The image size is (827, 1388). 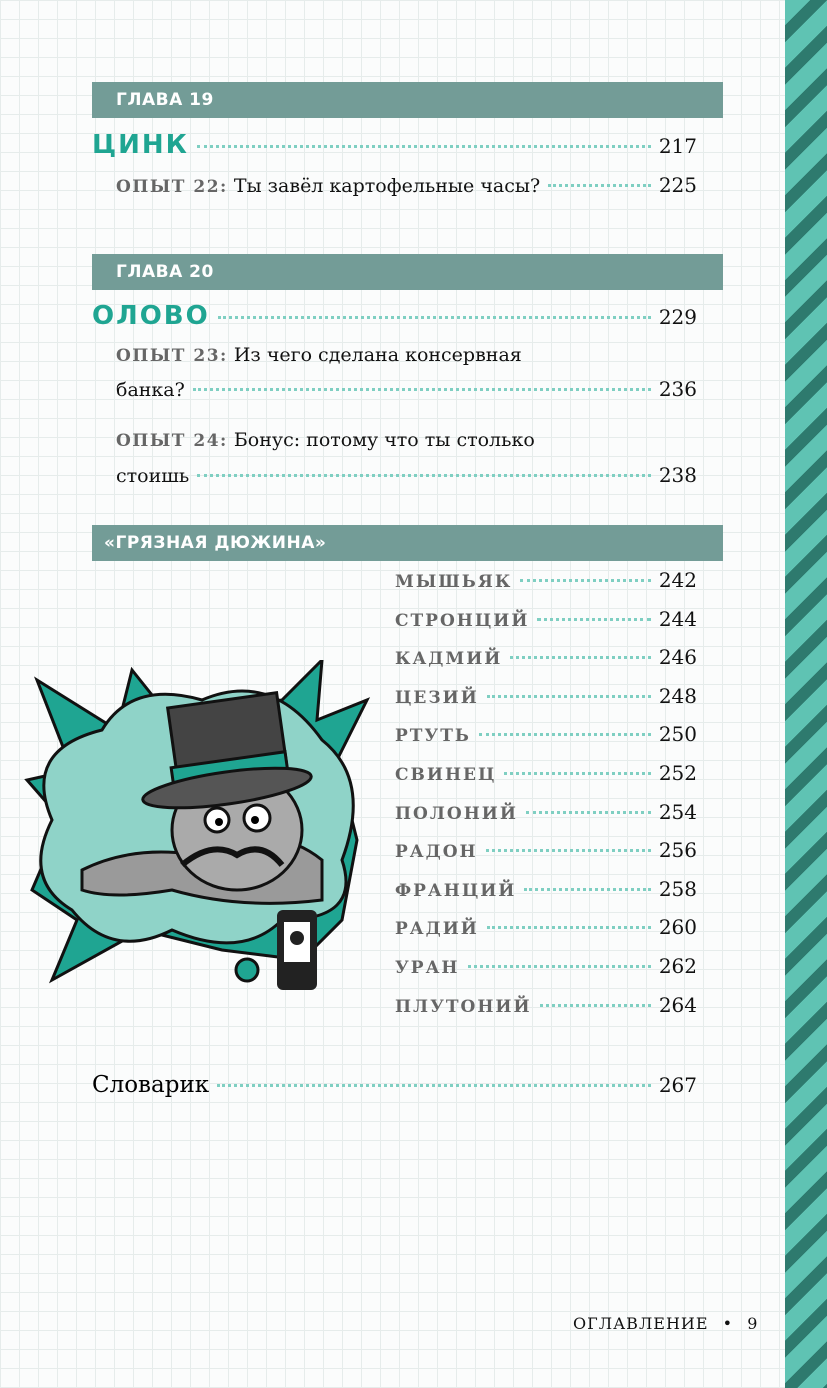 I want to click on toc-entry-element: МЫШЬЯК 242, so click(x=546, y=580).